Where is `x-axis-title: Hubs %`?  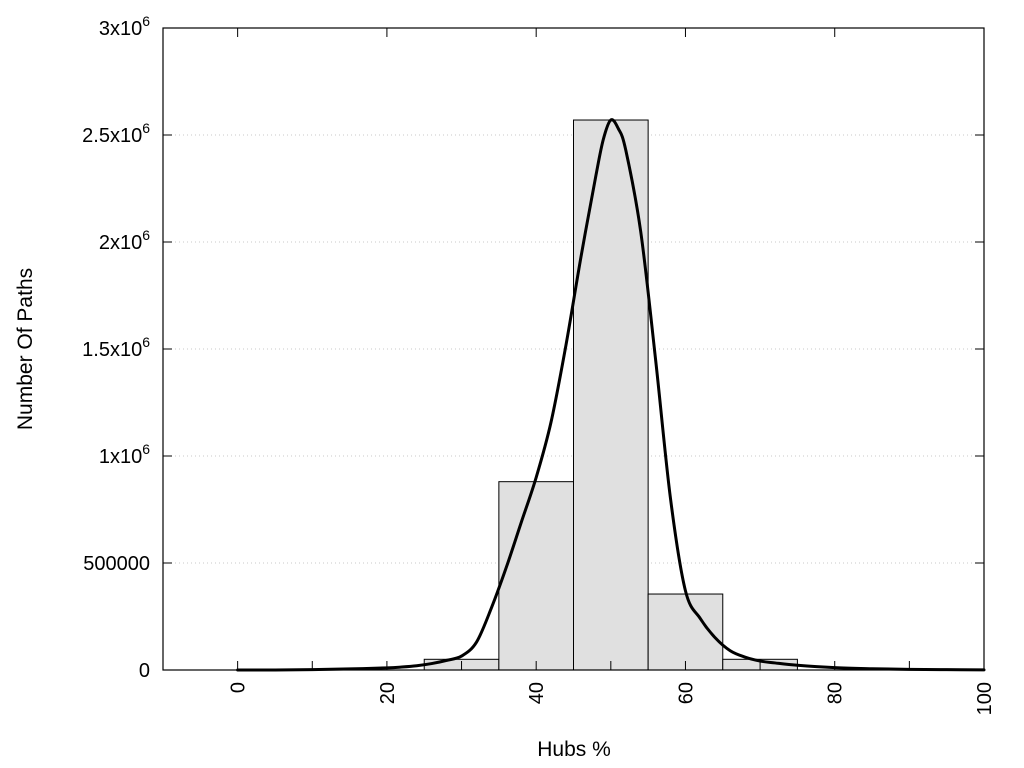 x-axis-title: Hubs % is located at coordinates (574, 749).